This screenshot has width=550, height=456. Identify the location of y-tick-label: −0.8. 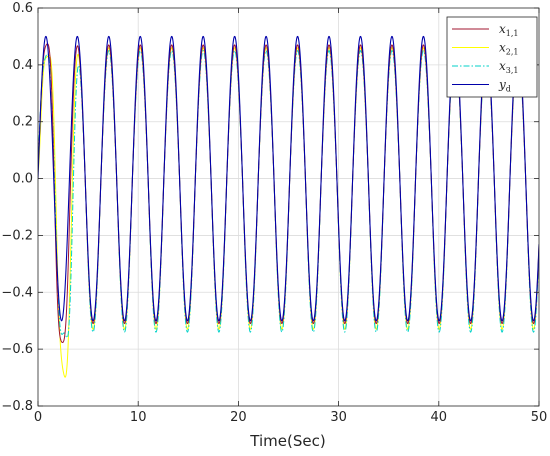
(17, 406).